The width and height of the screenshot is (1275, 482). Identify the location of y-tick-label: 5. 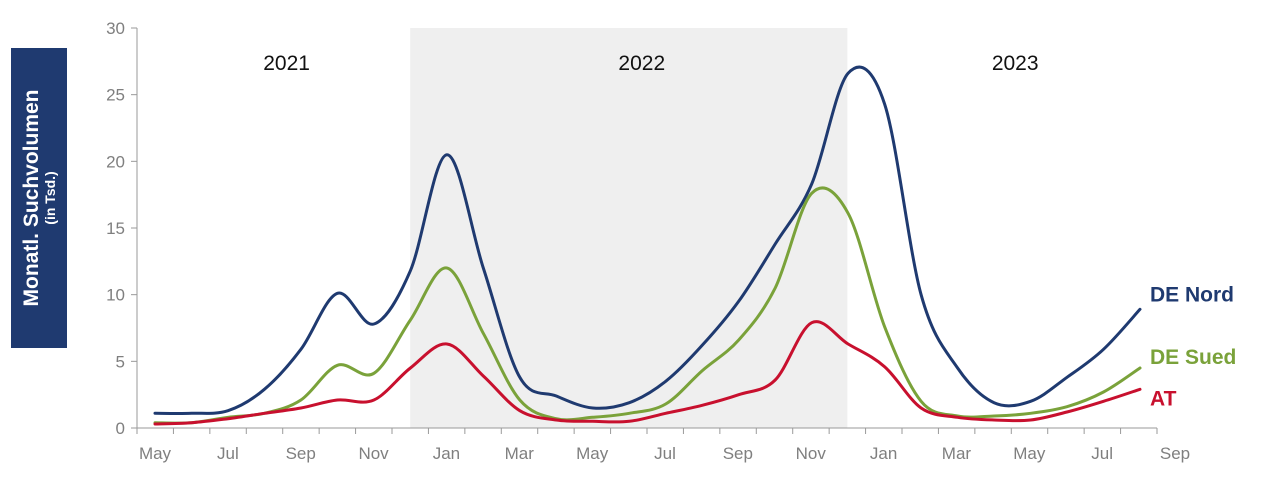
(120, 361).